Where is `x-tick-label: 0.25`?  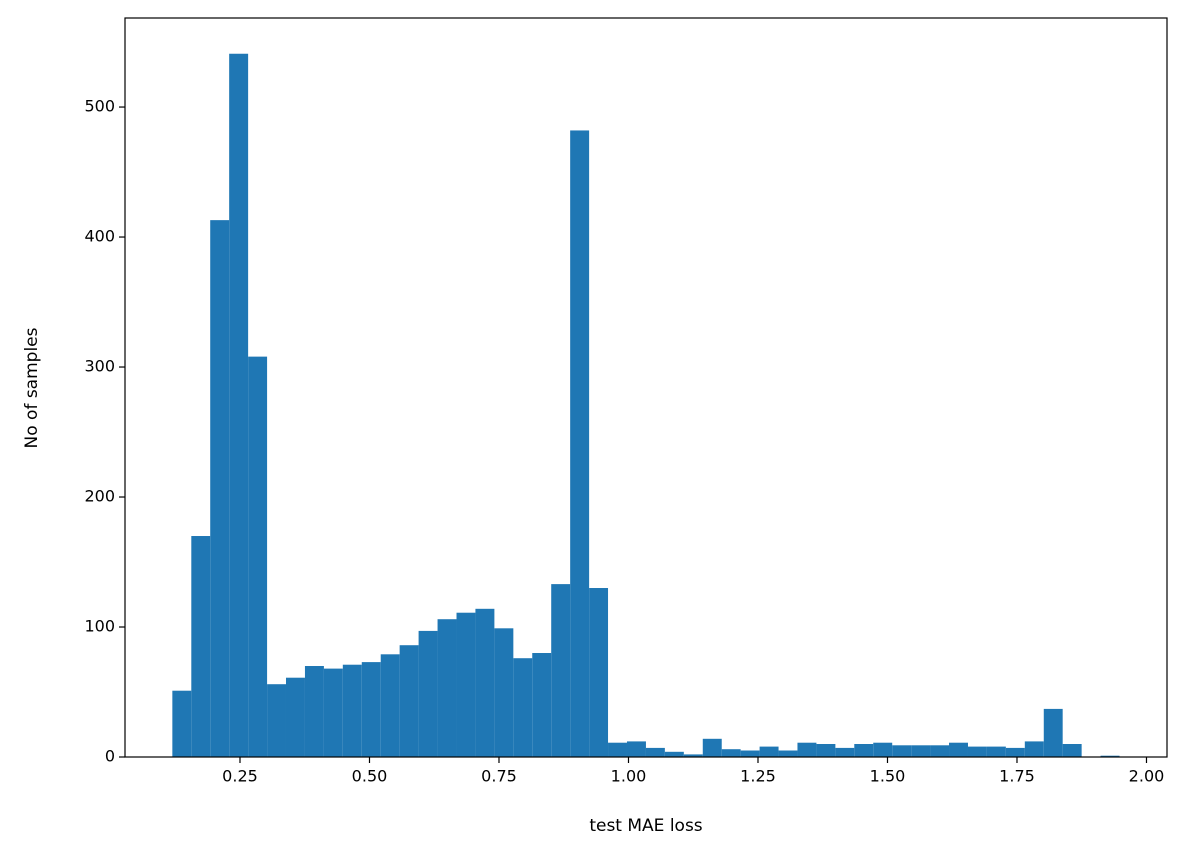
x-tick-label: 0.25 is located at coordinates (240, 776).